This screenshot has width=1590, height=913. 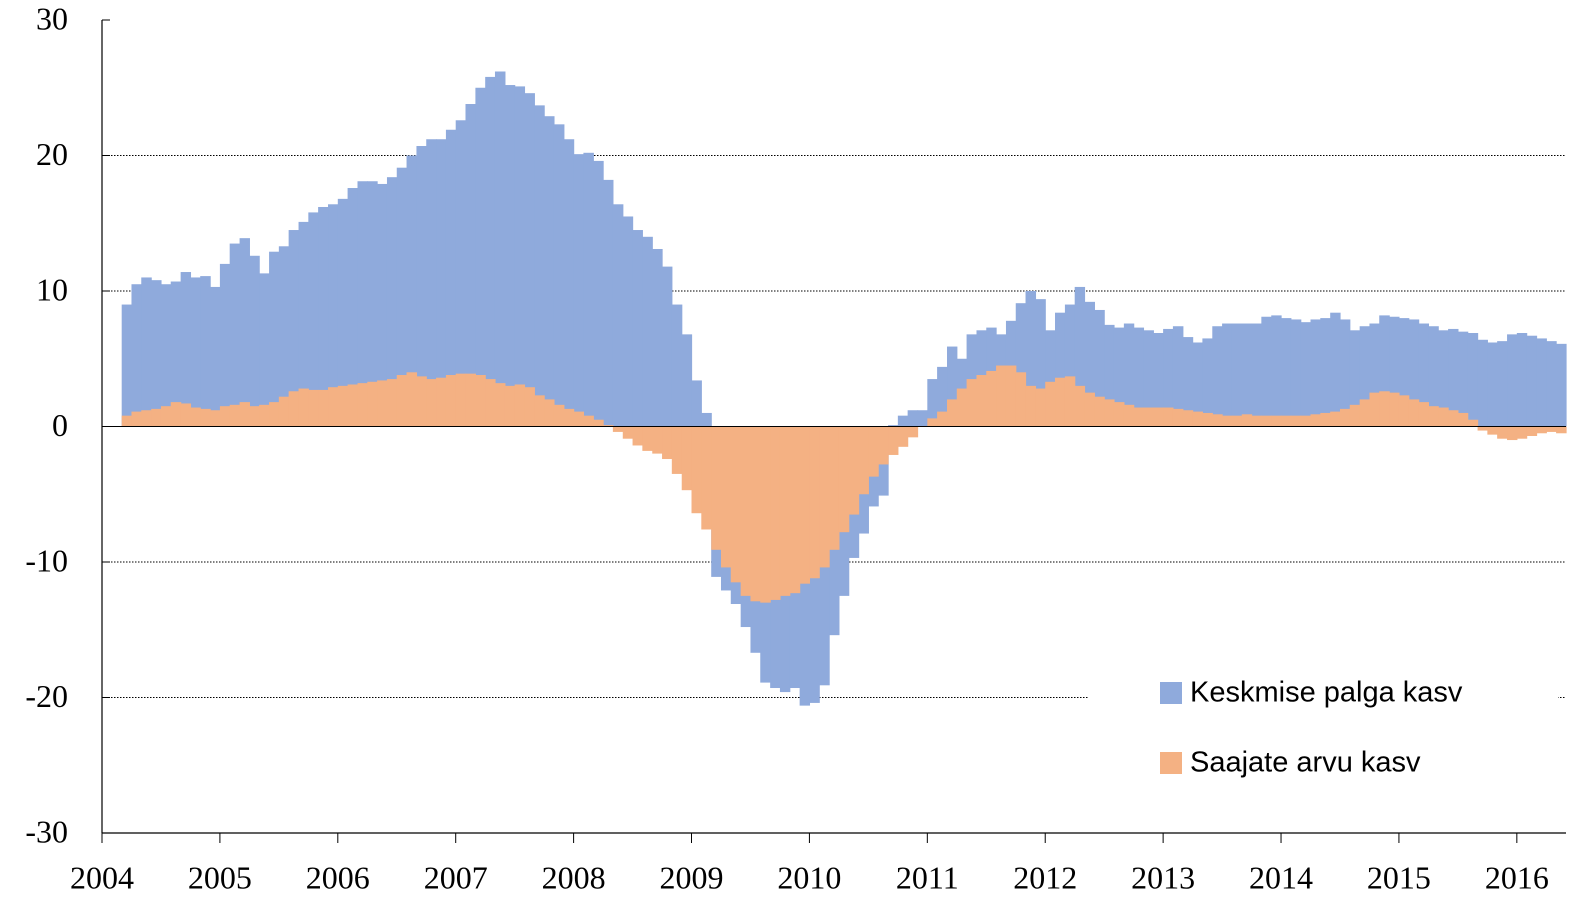 I want to click on legend-swatch, so click(x=1171, y=693).